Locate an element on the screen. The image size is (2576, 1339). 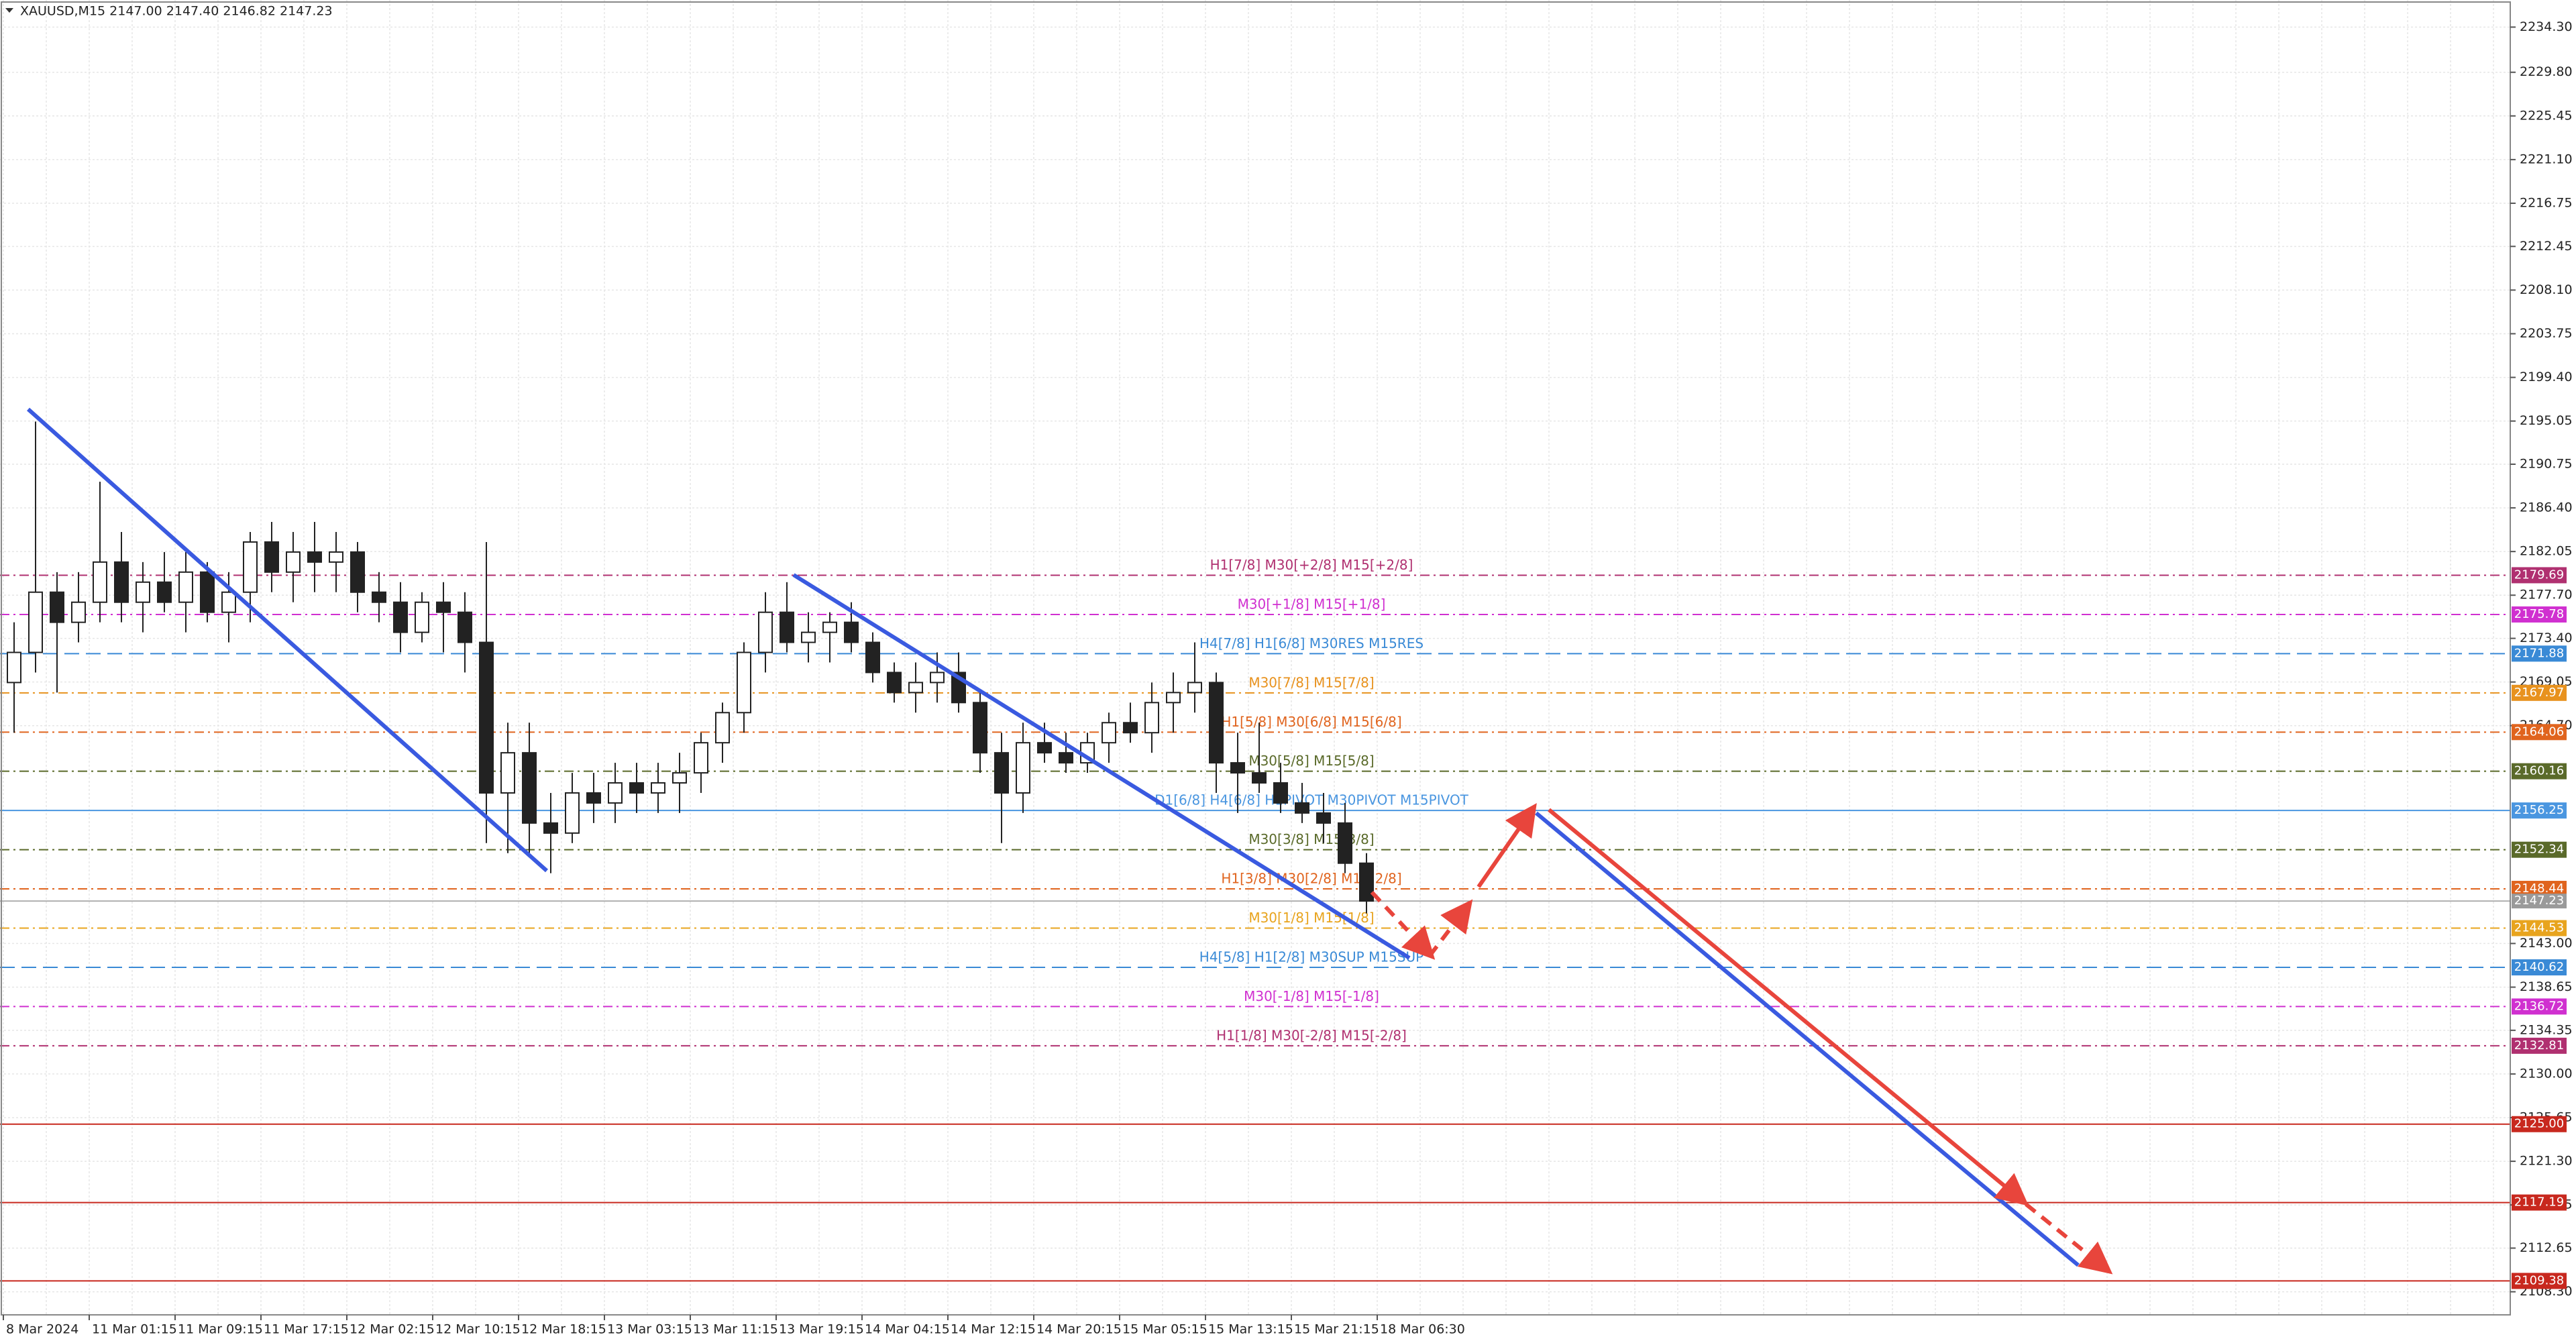
level-price-label: 2132.81 is located at coordinates (2539, 1045).